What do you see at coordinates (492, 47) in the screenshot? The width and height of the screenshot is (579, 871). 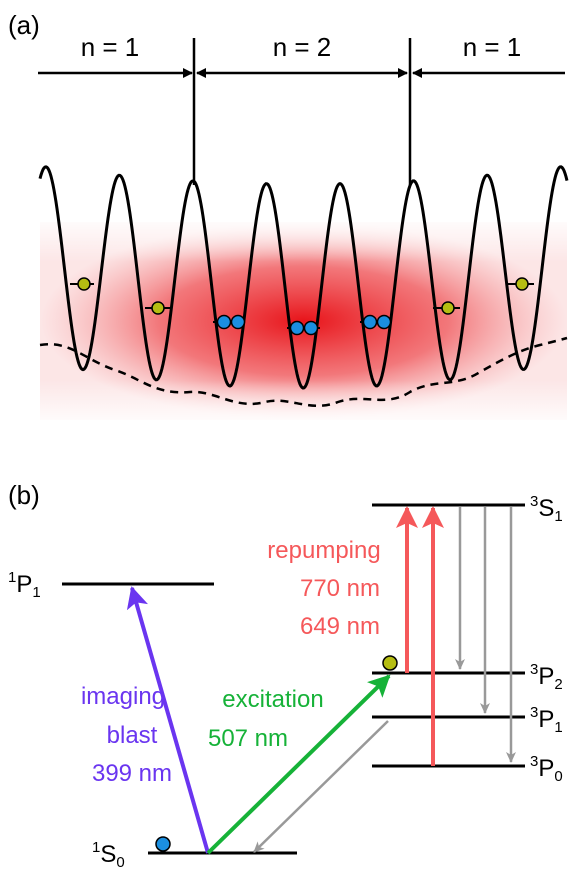 I see `region-label-right: n = 1` at bounding box center [492, 47].